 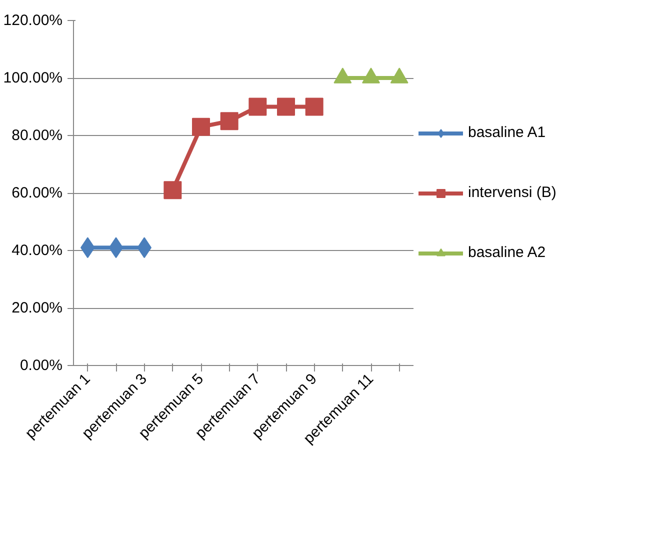 I want to click on legend-label: intervensi (B), so click(x=512, y=192).